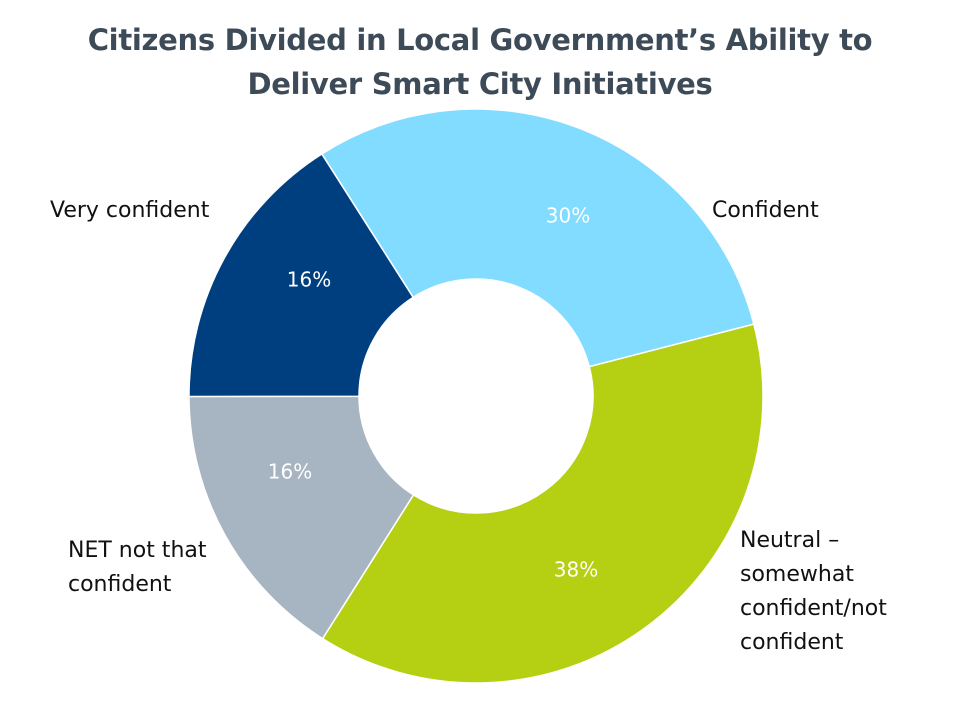 Image resolution: width=960 pixels, height=720 pixels. I want to click on data-label-net-not-that-confident: 16%, so click(290, 472).